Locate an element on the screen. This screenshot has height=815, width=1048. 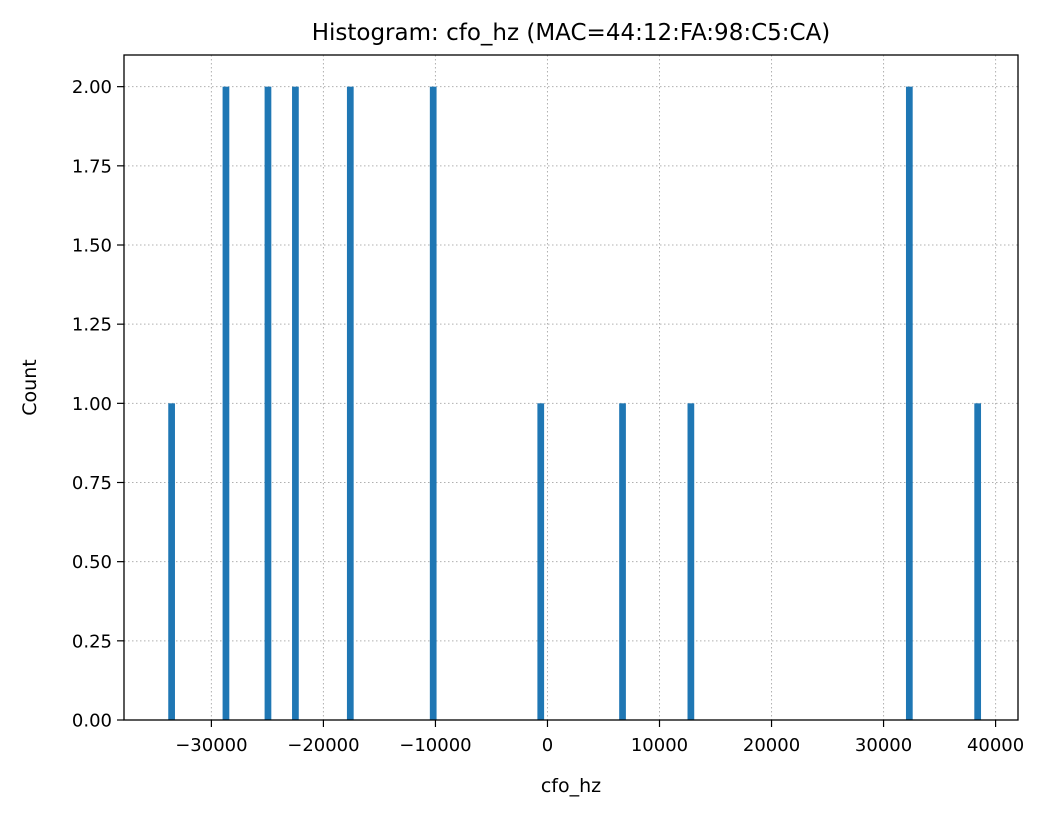
y-tick-label: 1.50 is located at coordinates (92, 246).